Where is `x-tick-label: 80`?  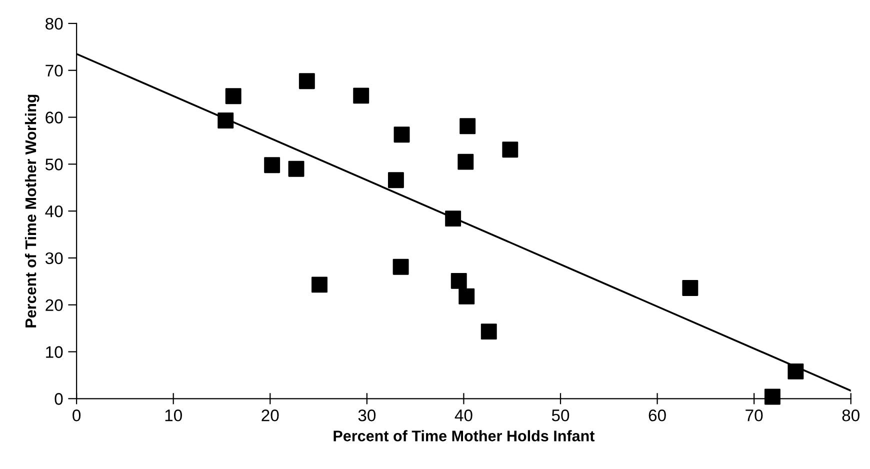 x-tick-label: 80 is located at coordinates (851, 416).